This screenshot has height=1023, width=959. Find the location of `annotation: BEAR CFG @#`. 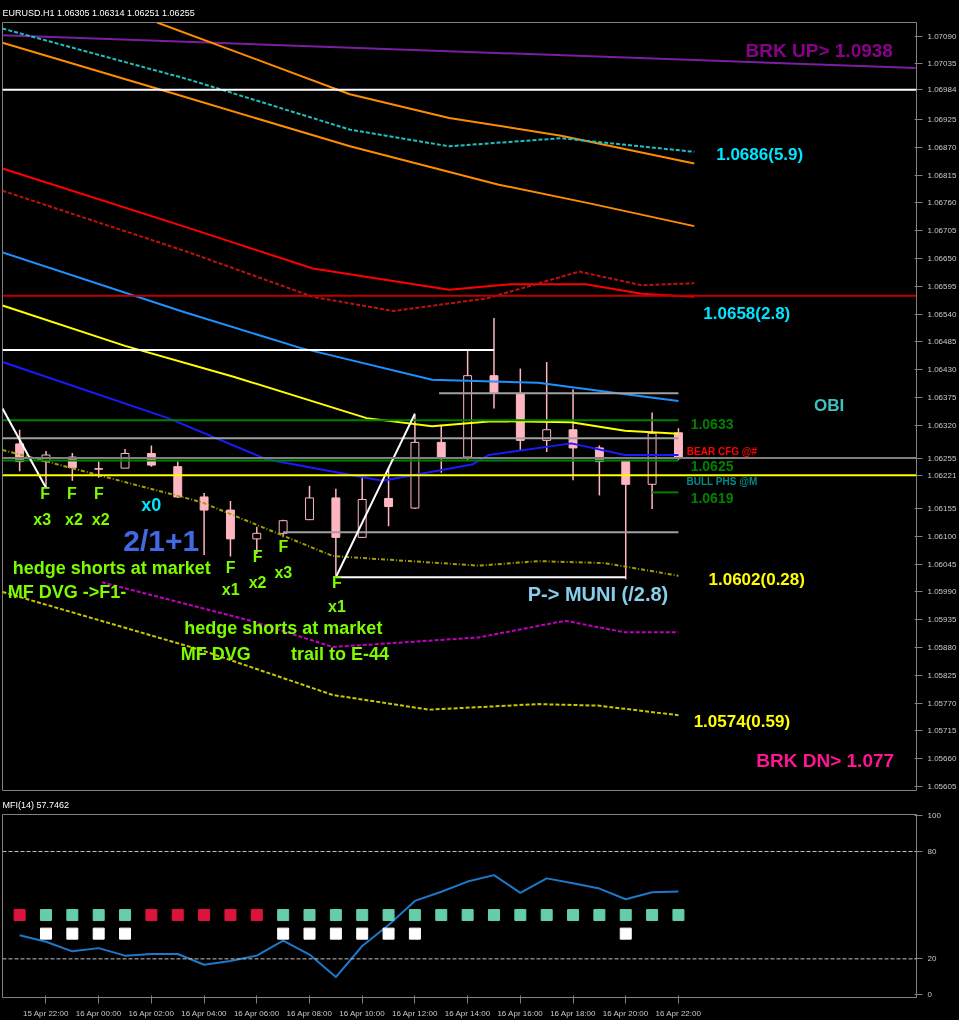

annotation: BEAR CFG @# is located at coordinates (722, 452).